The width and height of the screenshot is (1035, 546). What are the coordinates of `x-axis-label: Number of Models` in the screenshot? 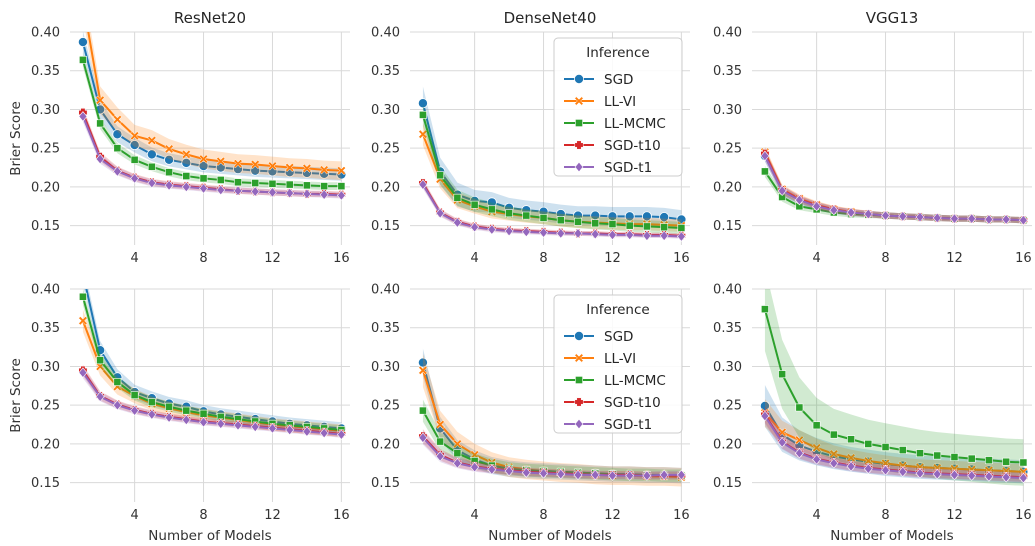 It's located at (891, 536).